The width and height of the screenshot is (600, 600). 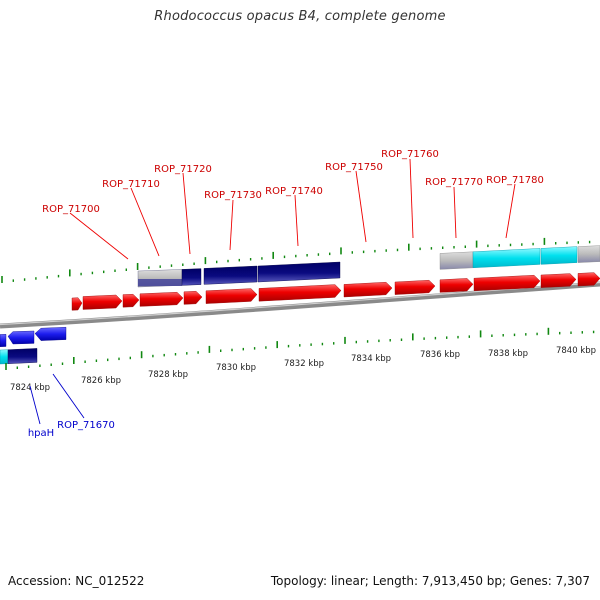 What do you see at coordinates (368, 266) in the screenshot?
I see `forward-features` at bounding box center [368, 266].